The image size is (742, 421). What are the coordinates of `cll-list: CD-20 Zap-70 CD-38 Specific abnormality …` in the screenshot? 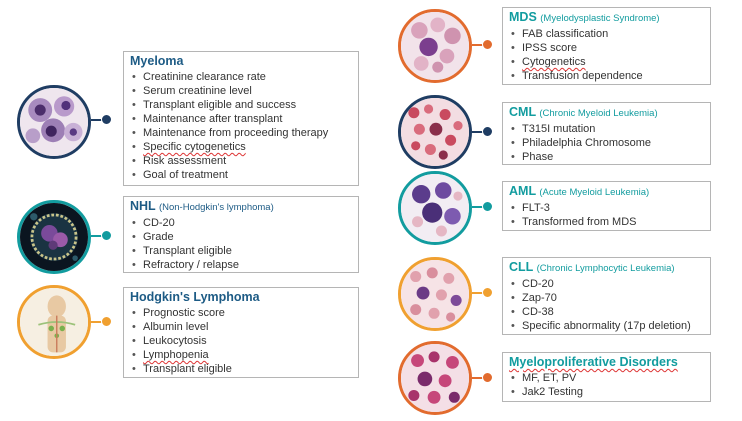 It's located at (606, 305).